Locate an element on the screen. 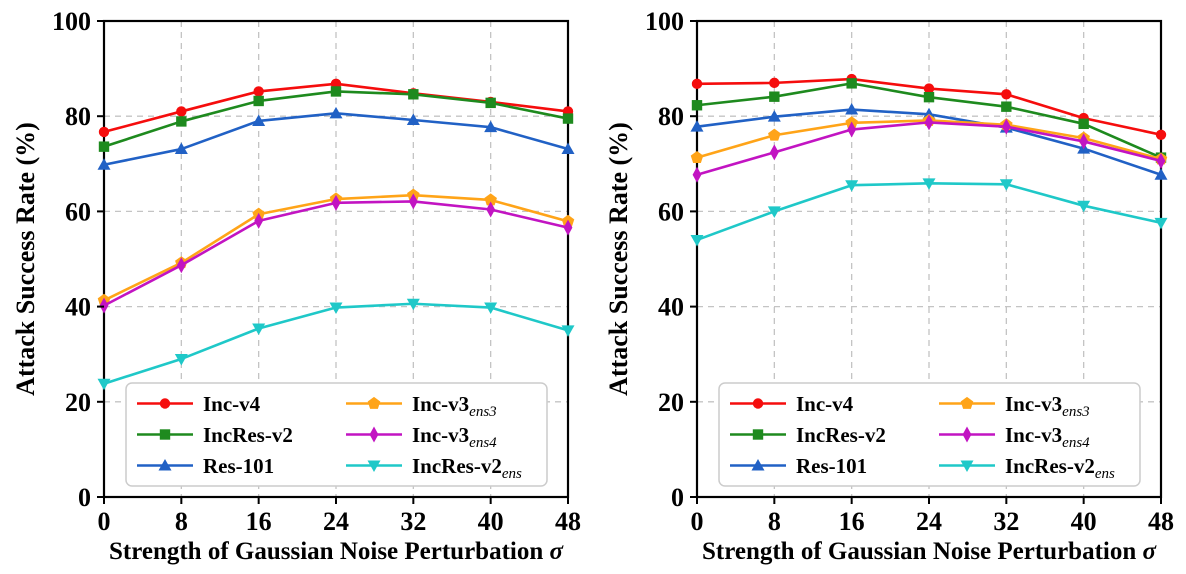 This screenshot has width=1186, height=574. series-incres-v2-ens is located at coordinates (929, 212).